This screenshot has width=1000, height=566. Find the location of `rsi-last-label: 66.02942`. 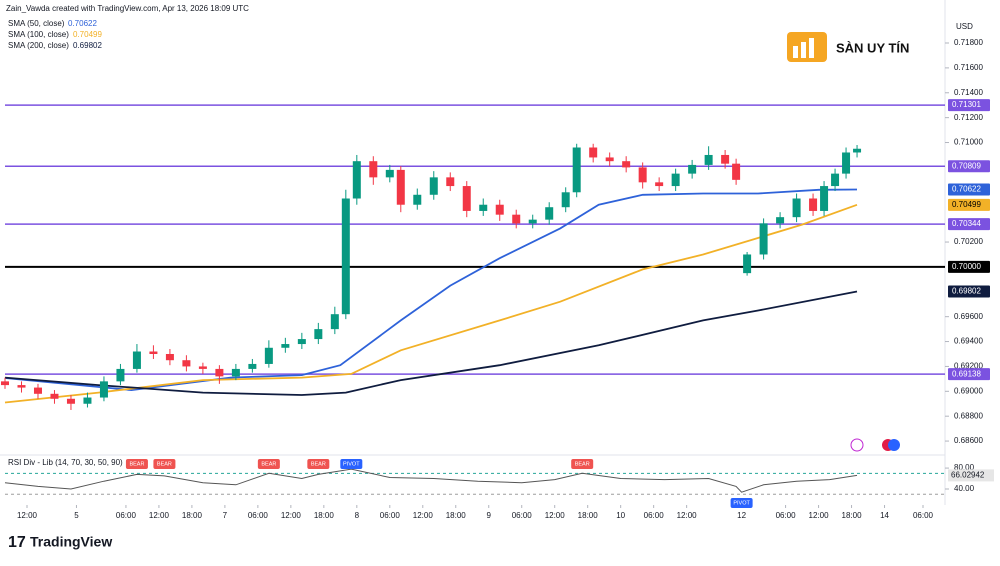

rsi-last-label: 66.02942 is located at coordinates (968, 475).